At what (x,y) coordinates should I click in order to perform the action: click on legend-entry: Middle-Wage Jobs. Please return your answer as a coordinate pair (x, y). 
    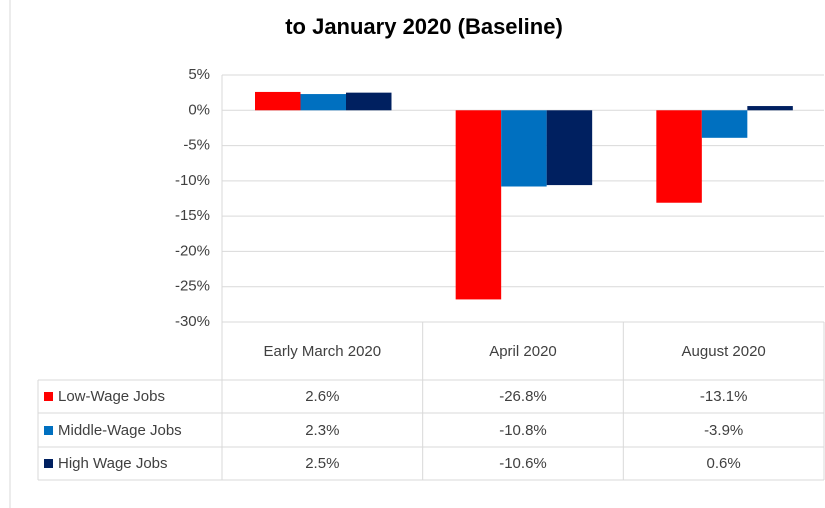
    Looking at the image, I should click on (130, 430).